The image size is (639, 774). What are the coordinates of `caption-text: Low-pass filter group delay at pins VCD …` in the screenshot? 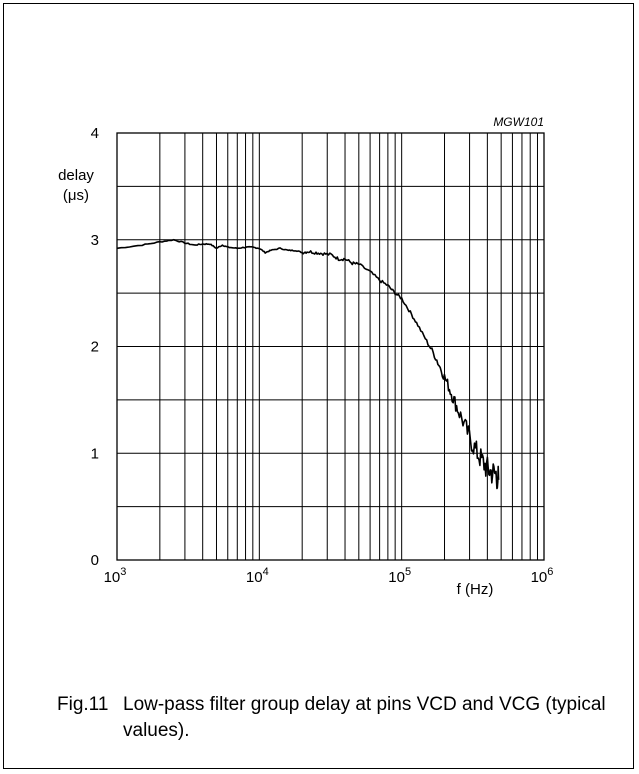 It's located at (364, 717).